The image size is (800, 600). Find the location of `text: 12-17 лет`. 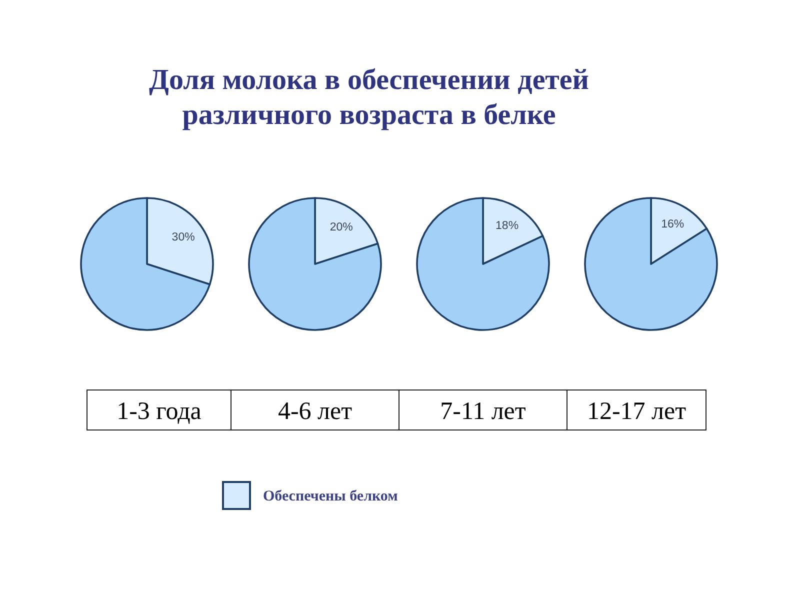

text: 12-17 лет is located at coordinates (636, 411).